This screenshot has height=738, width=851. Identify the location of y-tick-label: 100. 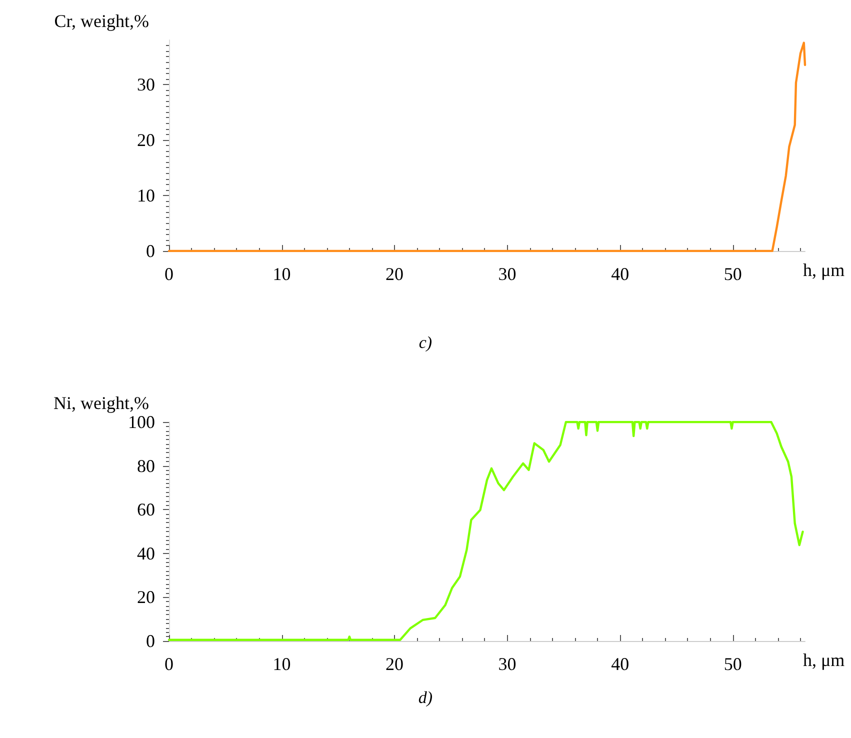
(141, 422).